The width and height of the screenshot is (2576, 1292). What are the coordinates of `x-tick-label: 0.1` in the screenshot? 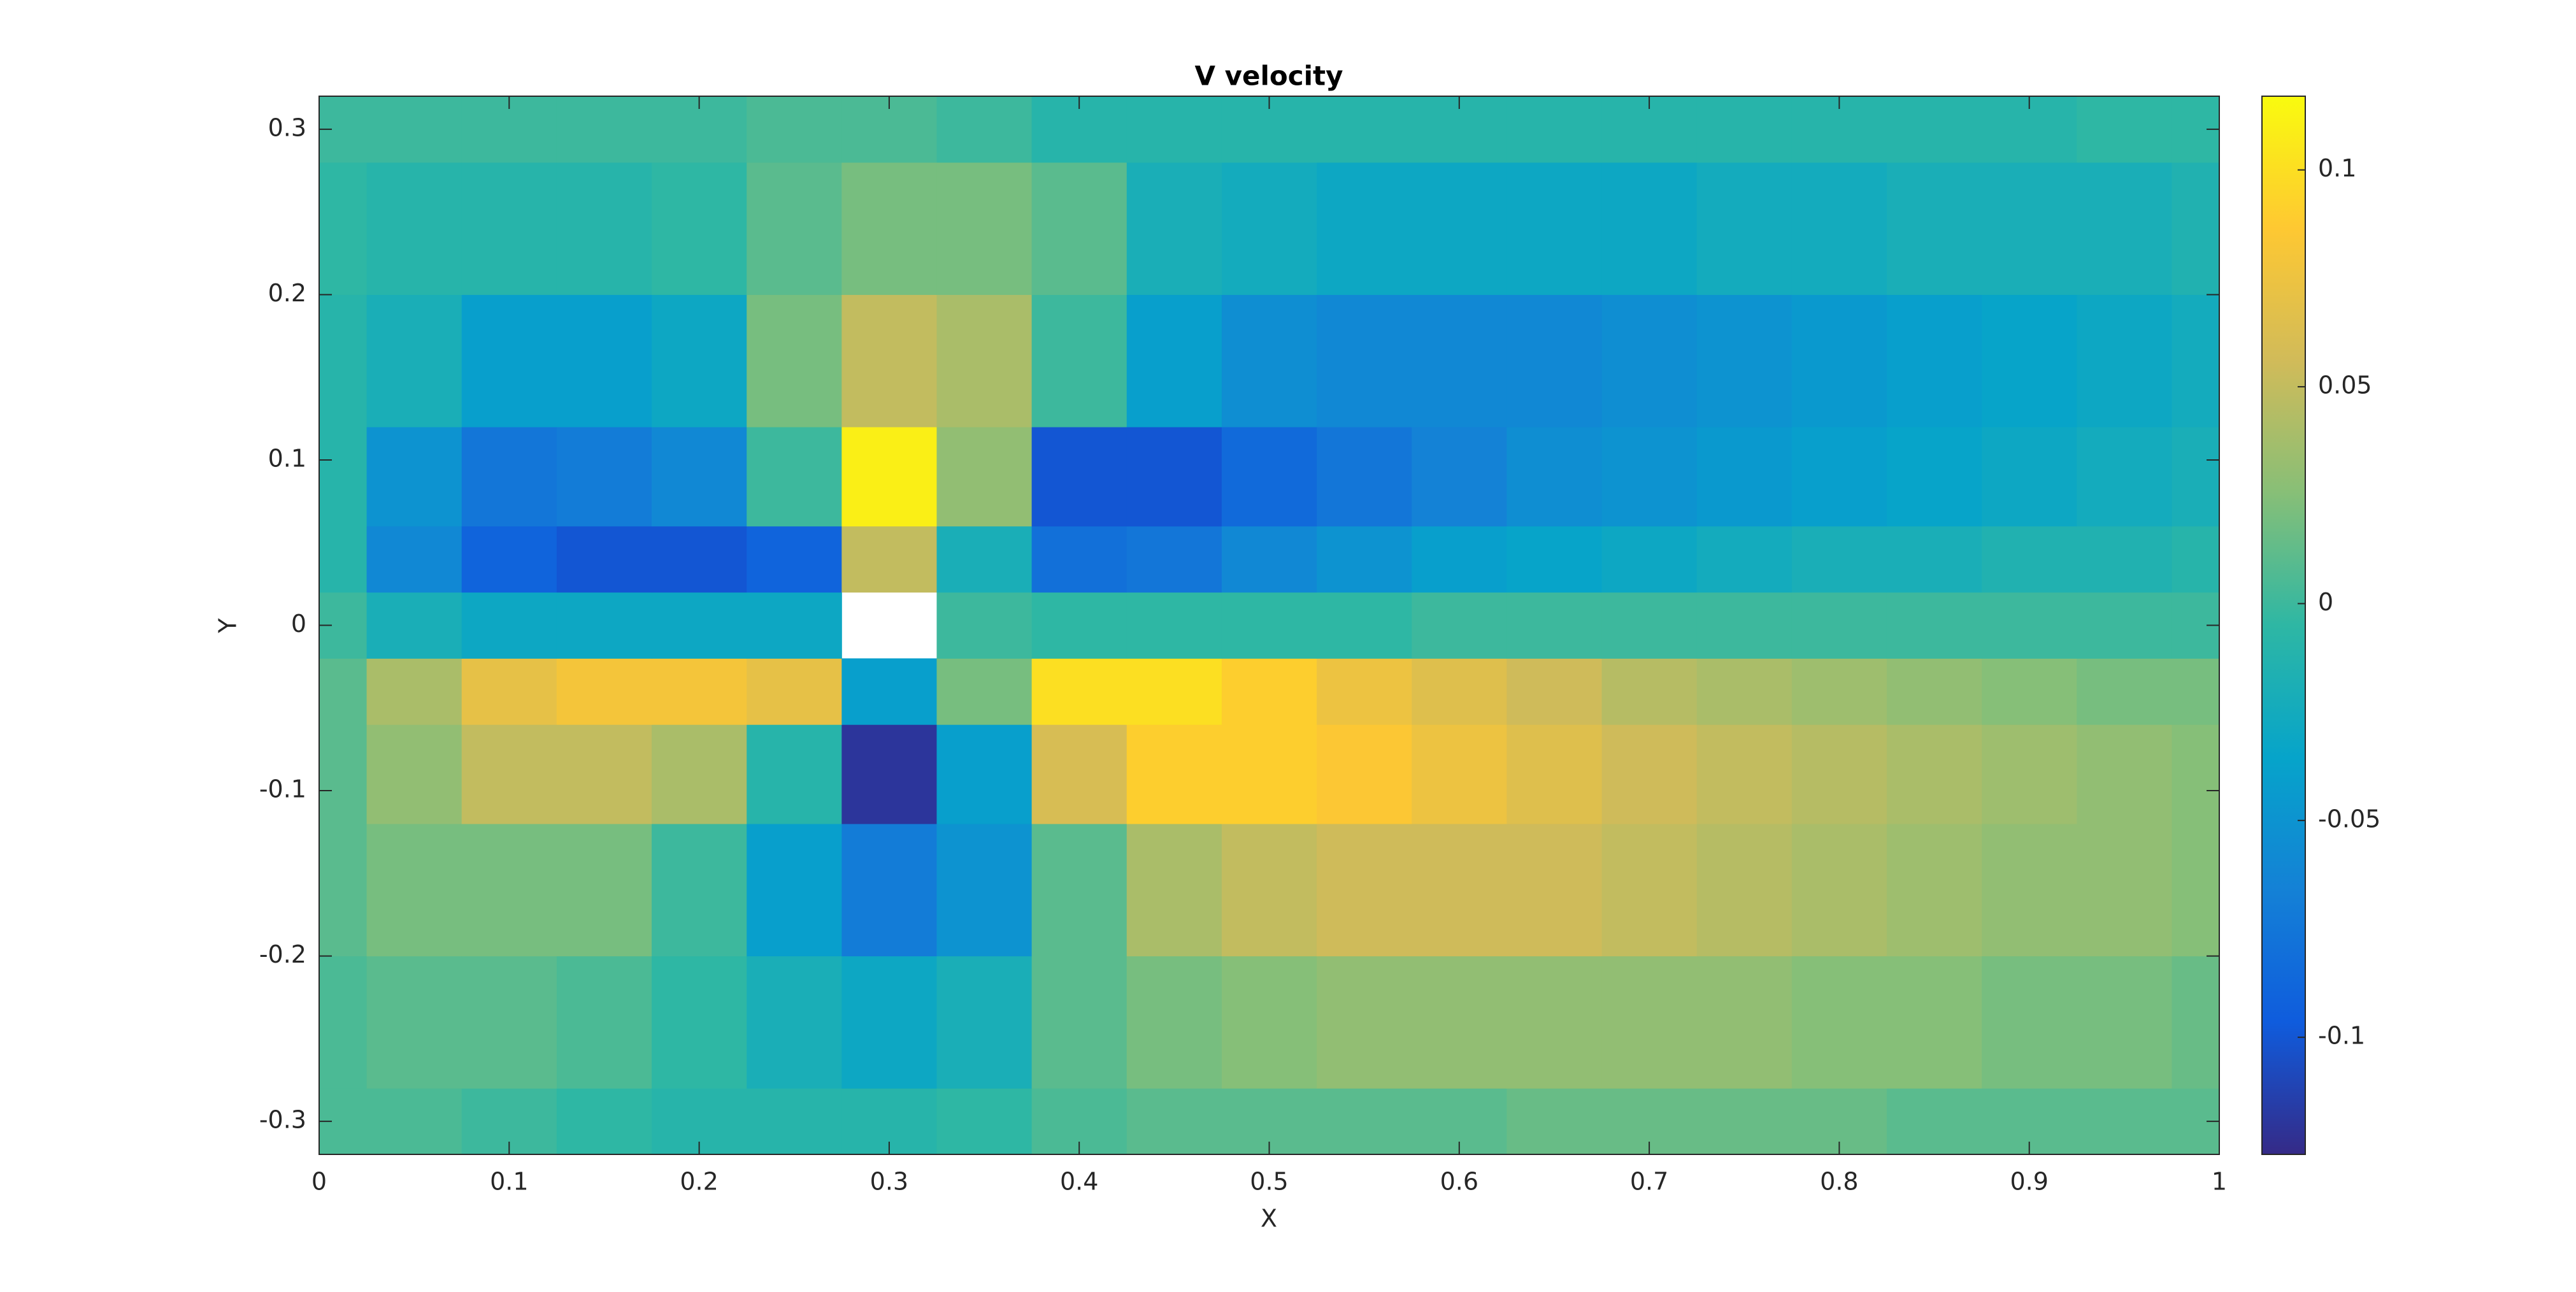 It's located at (509, 1182).